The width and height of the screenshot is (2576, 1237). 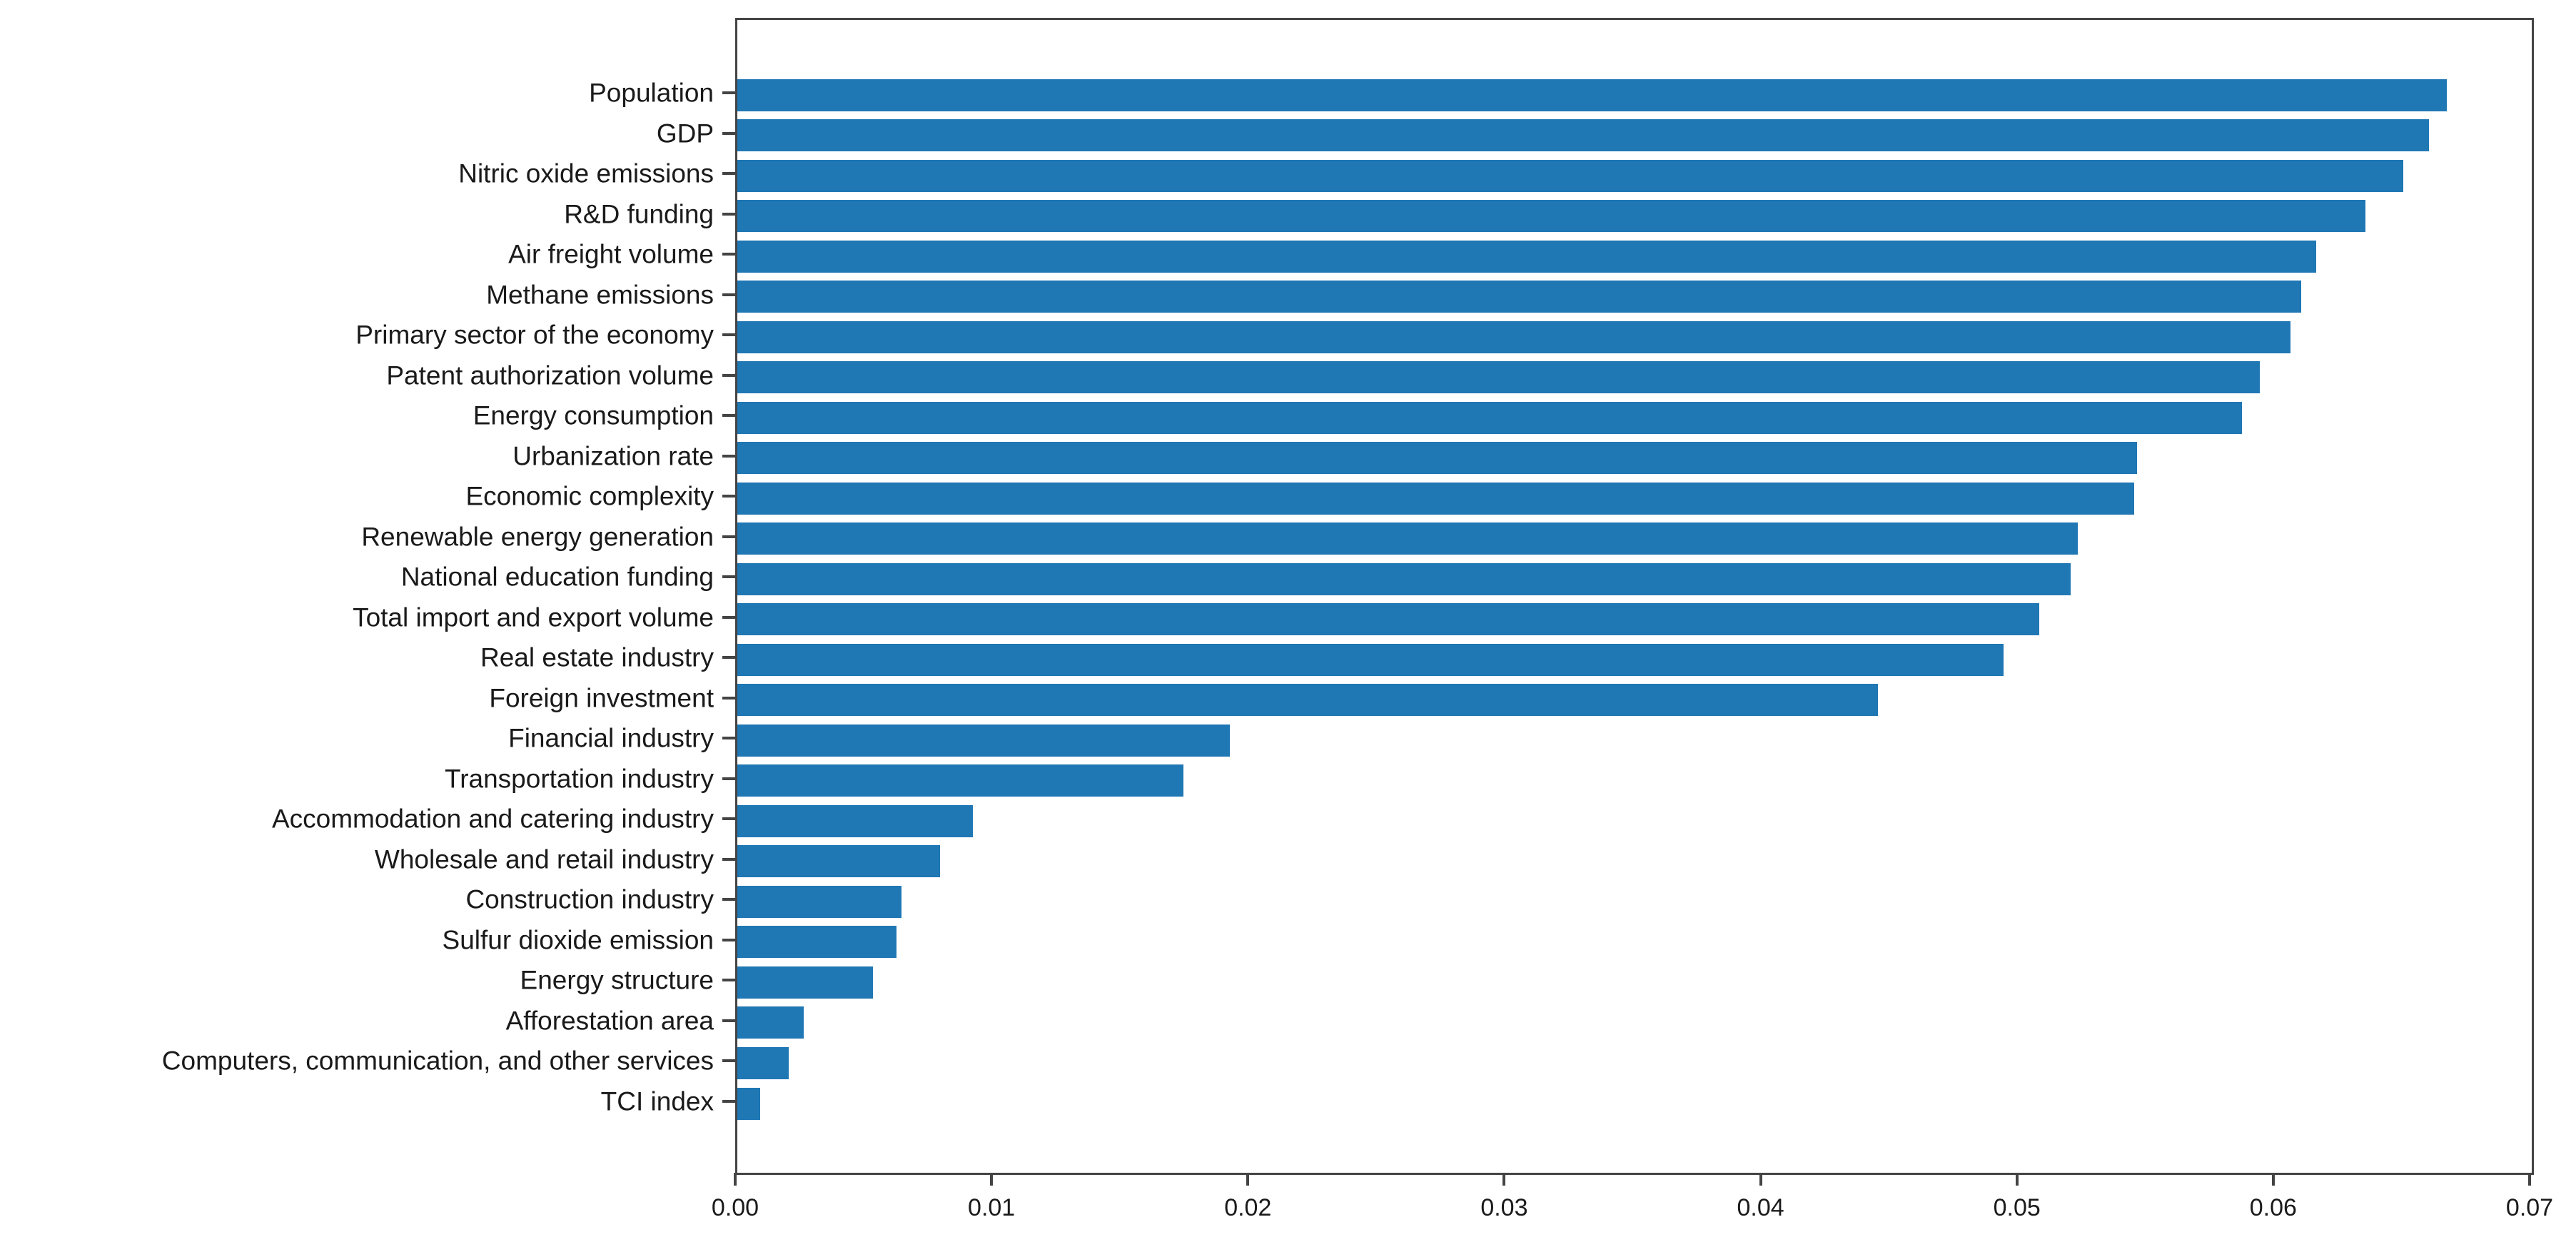 What do you see at coordinates (613, 456) in the screenshot?
I see `y-tick-label: Urbanization rate` at bounding box center [613, 456].